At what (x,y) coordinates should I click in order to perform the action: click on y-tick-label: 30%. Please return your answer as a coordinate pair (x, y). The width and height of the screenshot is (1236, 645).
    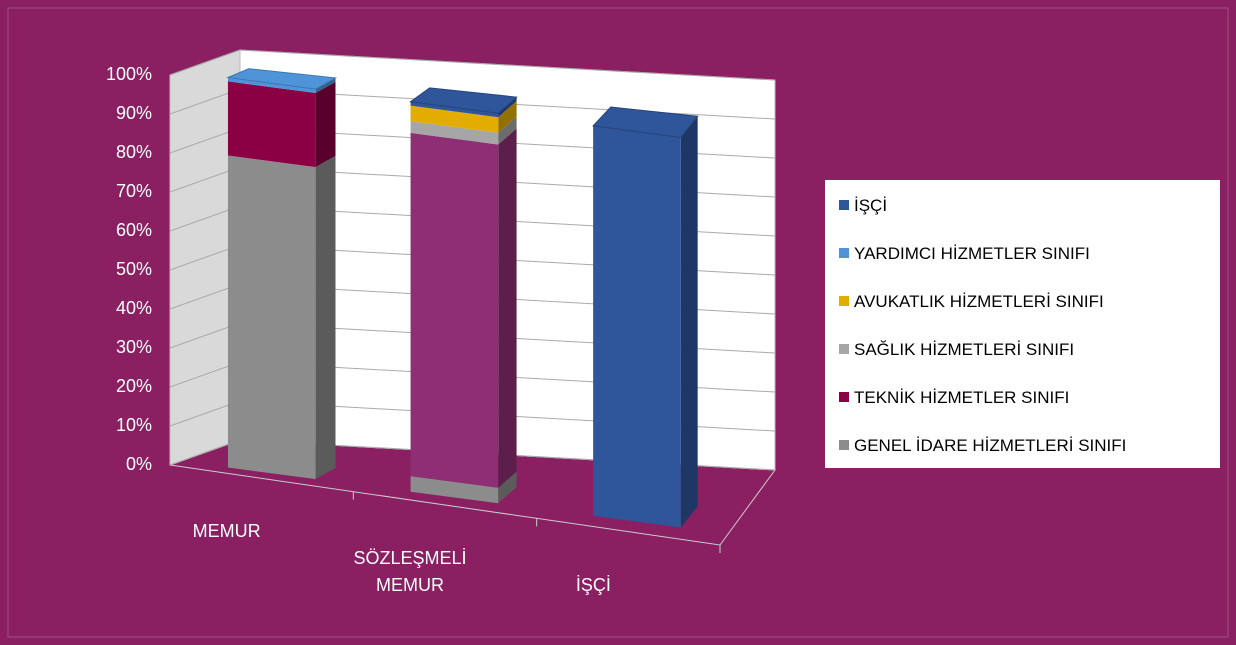
    Looking at the image, I should click on (134, 347).